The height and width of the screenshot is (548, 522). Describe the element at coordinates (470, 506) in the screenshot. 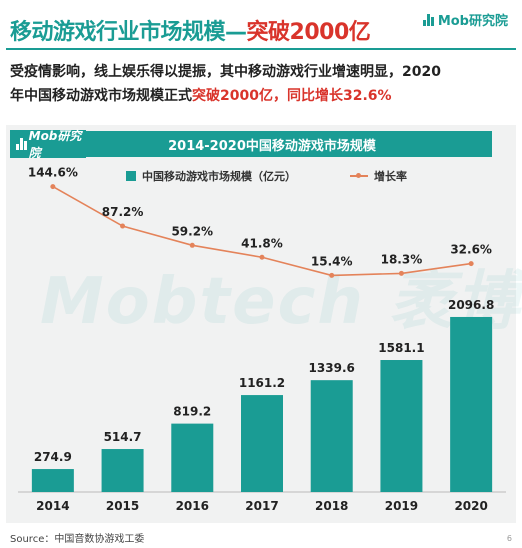

I see `x-tick-2020: 2020` at that location.